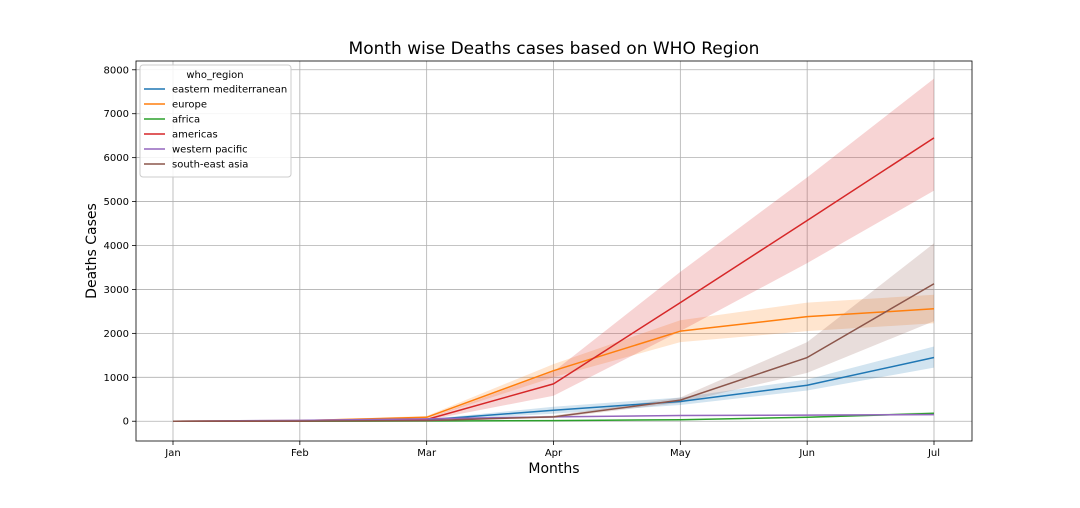  What do you see at coordinates (189, 105) in the screenshot?
I see `legend-label: europe` at bounding box center [189, 105].